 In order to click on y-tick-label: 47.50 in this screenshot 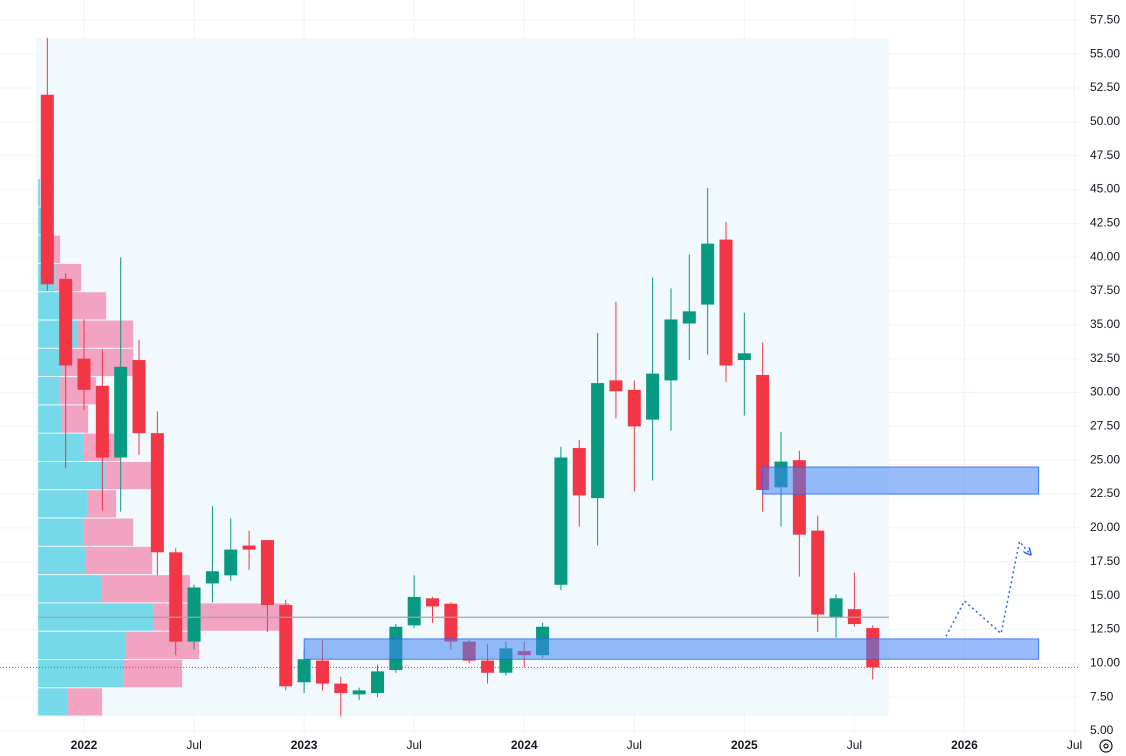, I will do `click(1105, 155)`.